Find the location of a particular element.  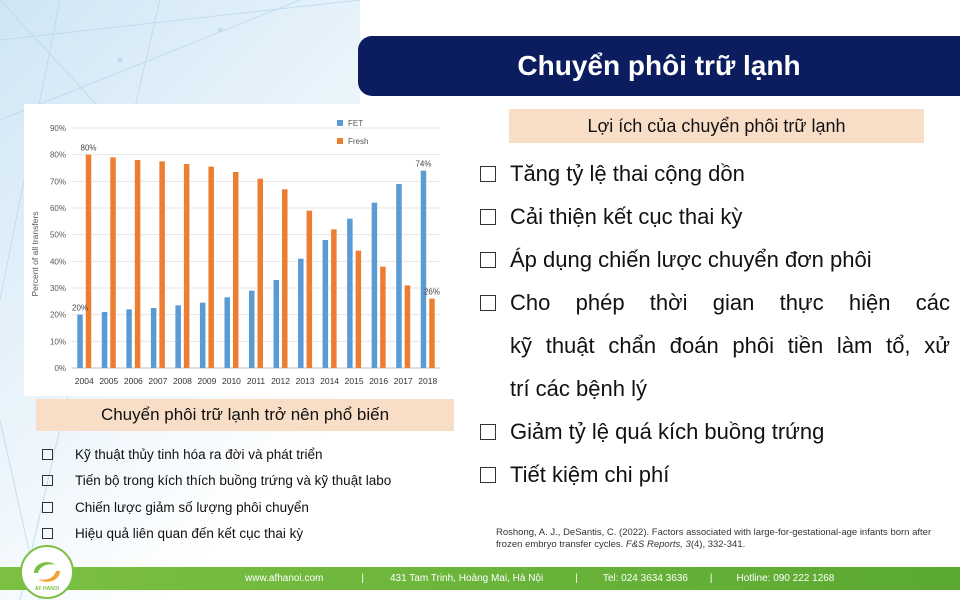

x-tick-label: 2013 is located at coordinates (305, 381).